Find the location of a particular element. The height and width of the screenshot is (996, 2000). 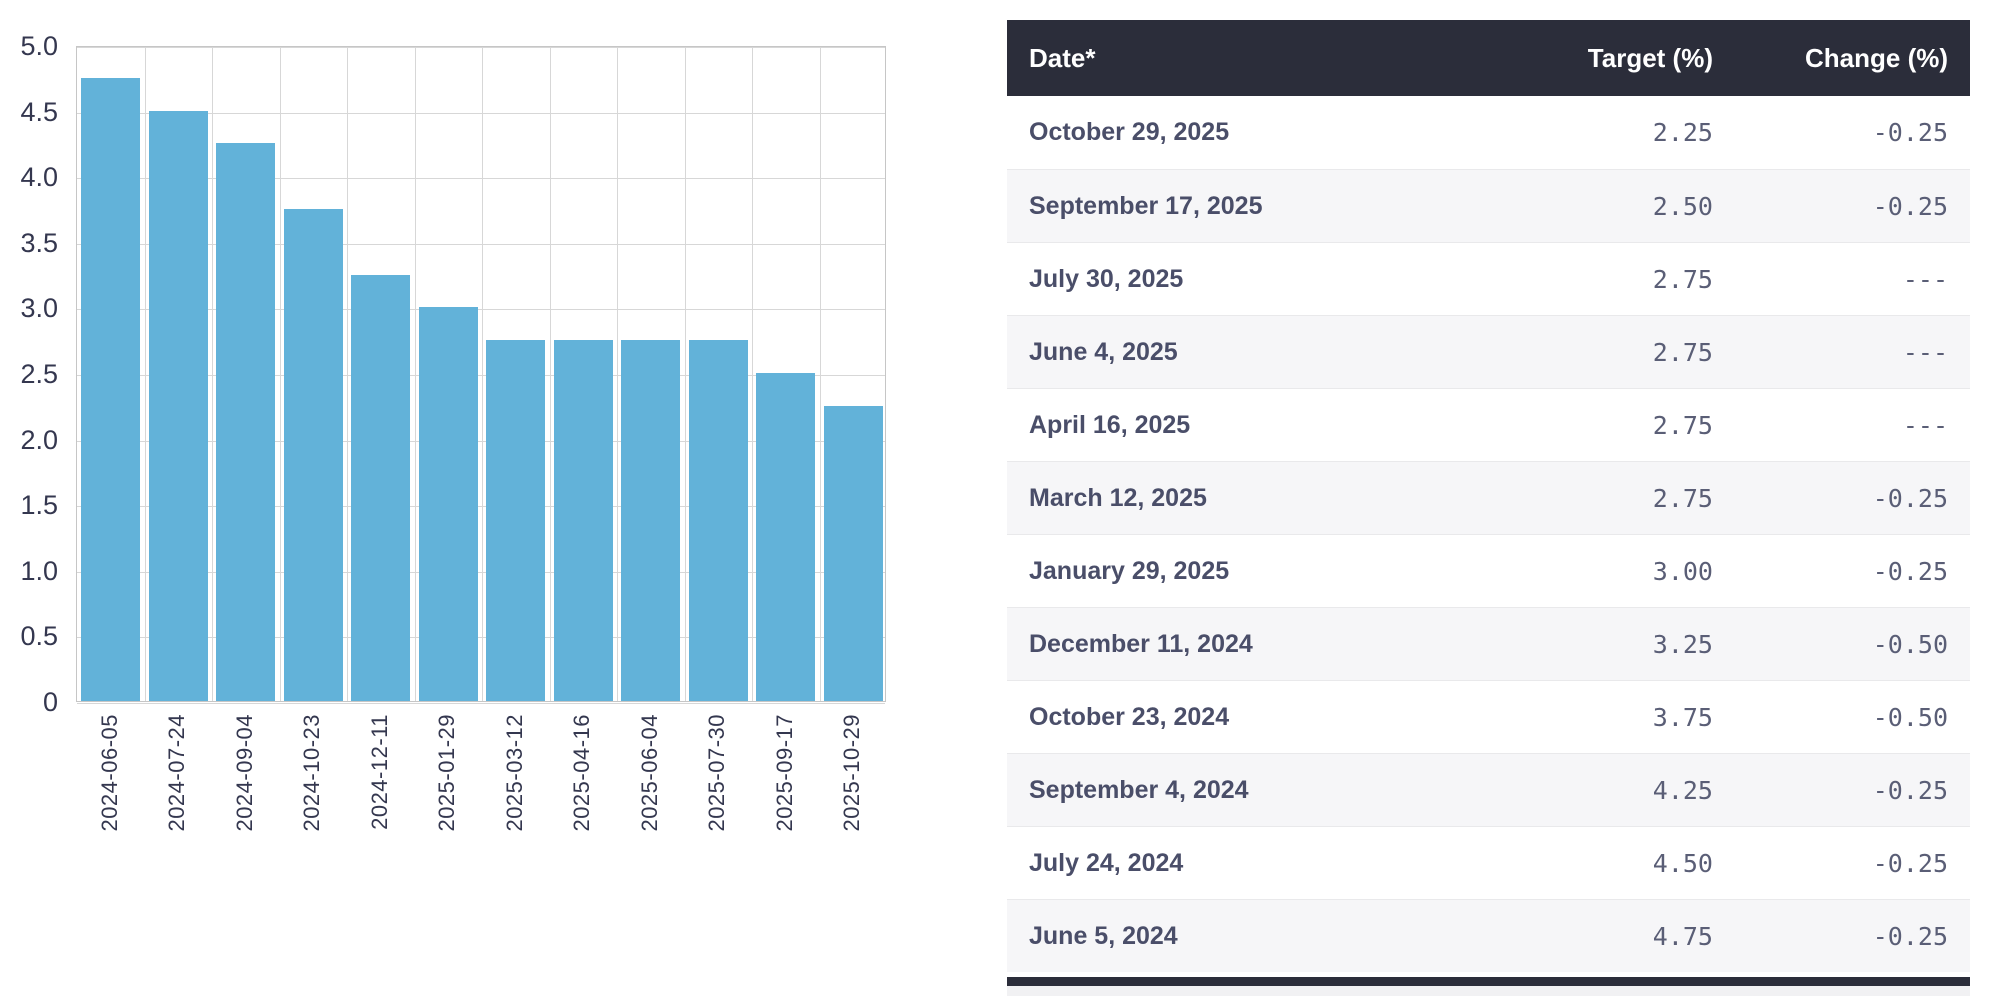

table-row: July 30, 2025 2.75 --- is located at coordinates (1488, 278).